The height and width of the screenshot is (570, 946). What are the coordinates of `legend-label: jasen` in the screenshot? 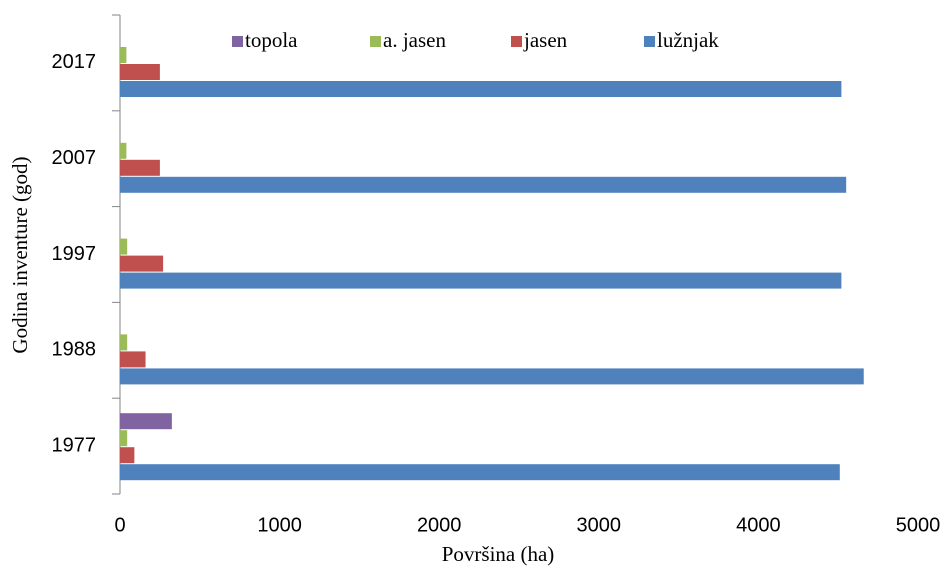 It's located at (545, 40).